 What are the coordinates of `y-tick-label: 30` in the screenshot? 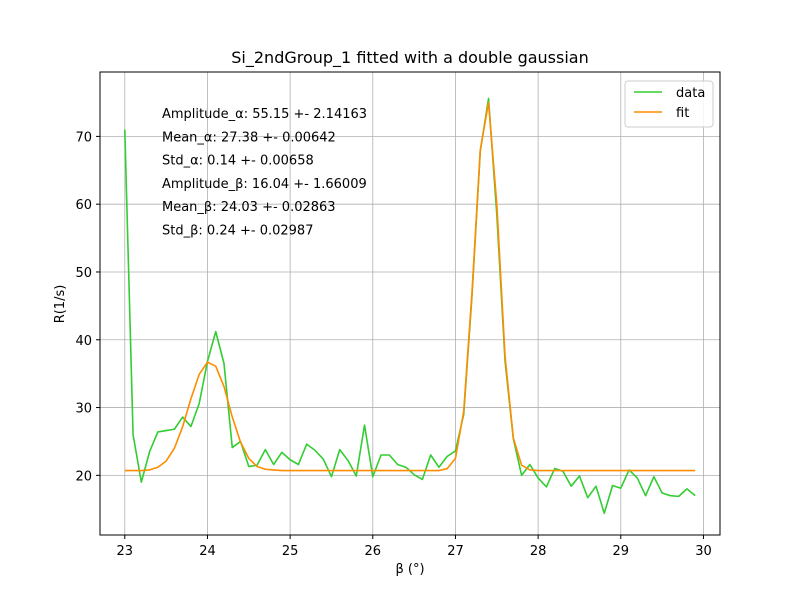 It's located at (83, 409).